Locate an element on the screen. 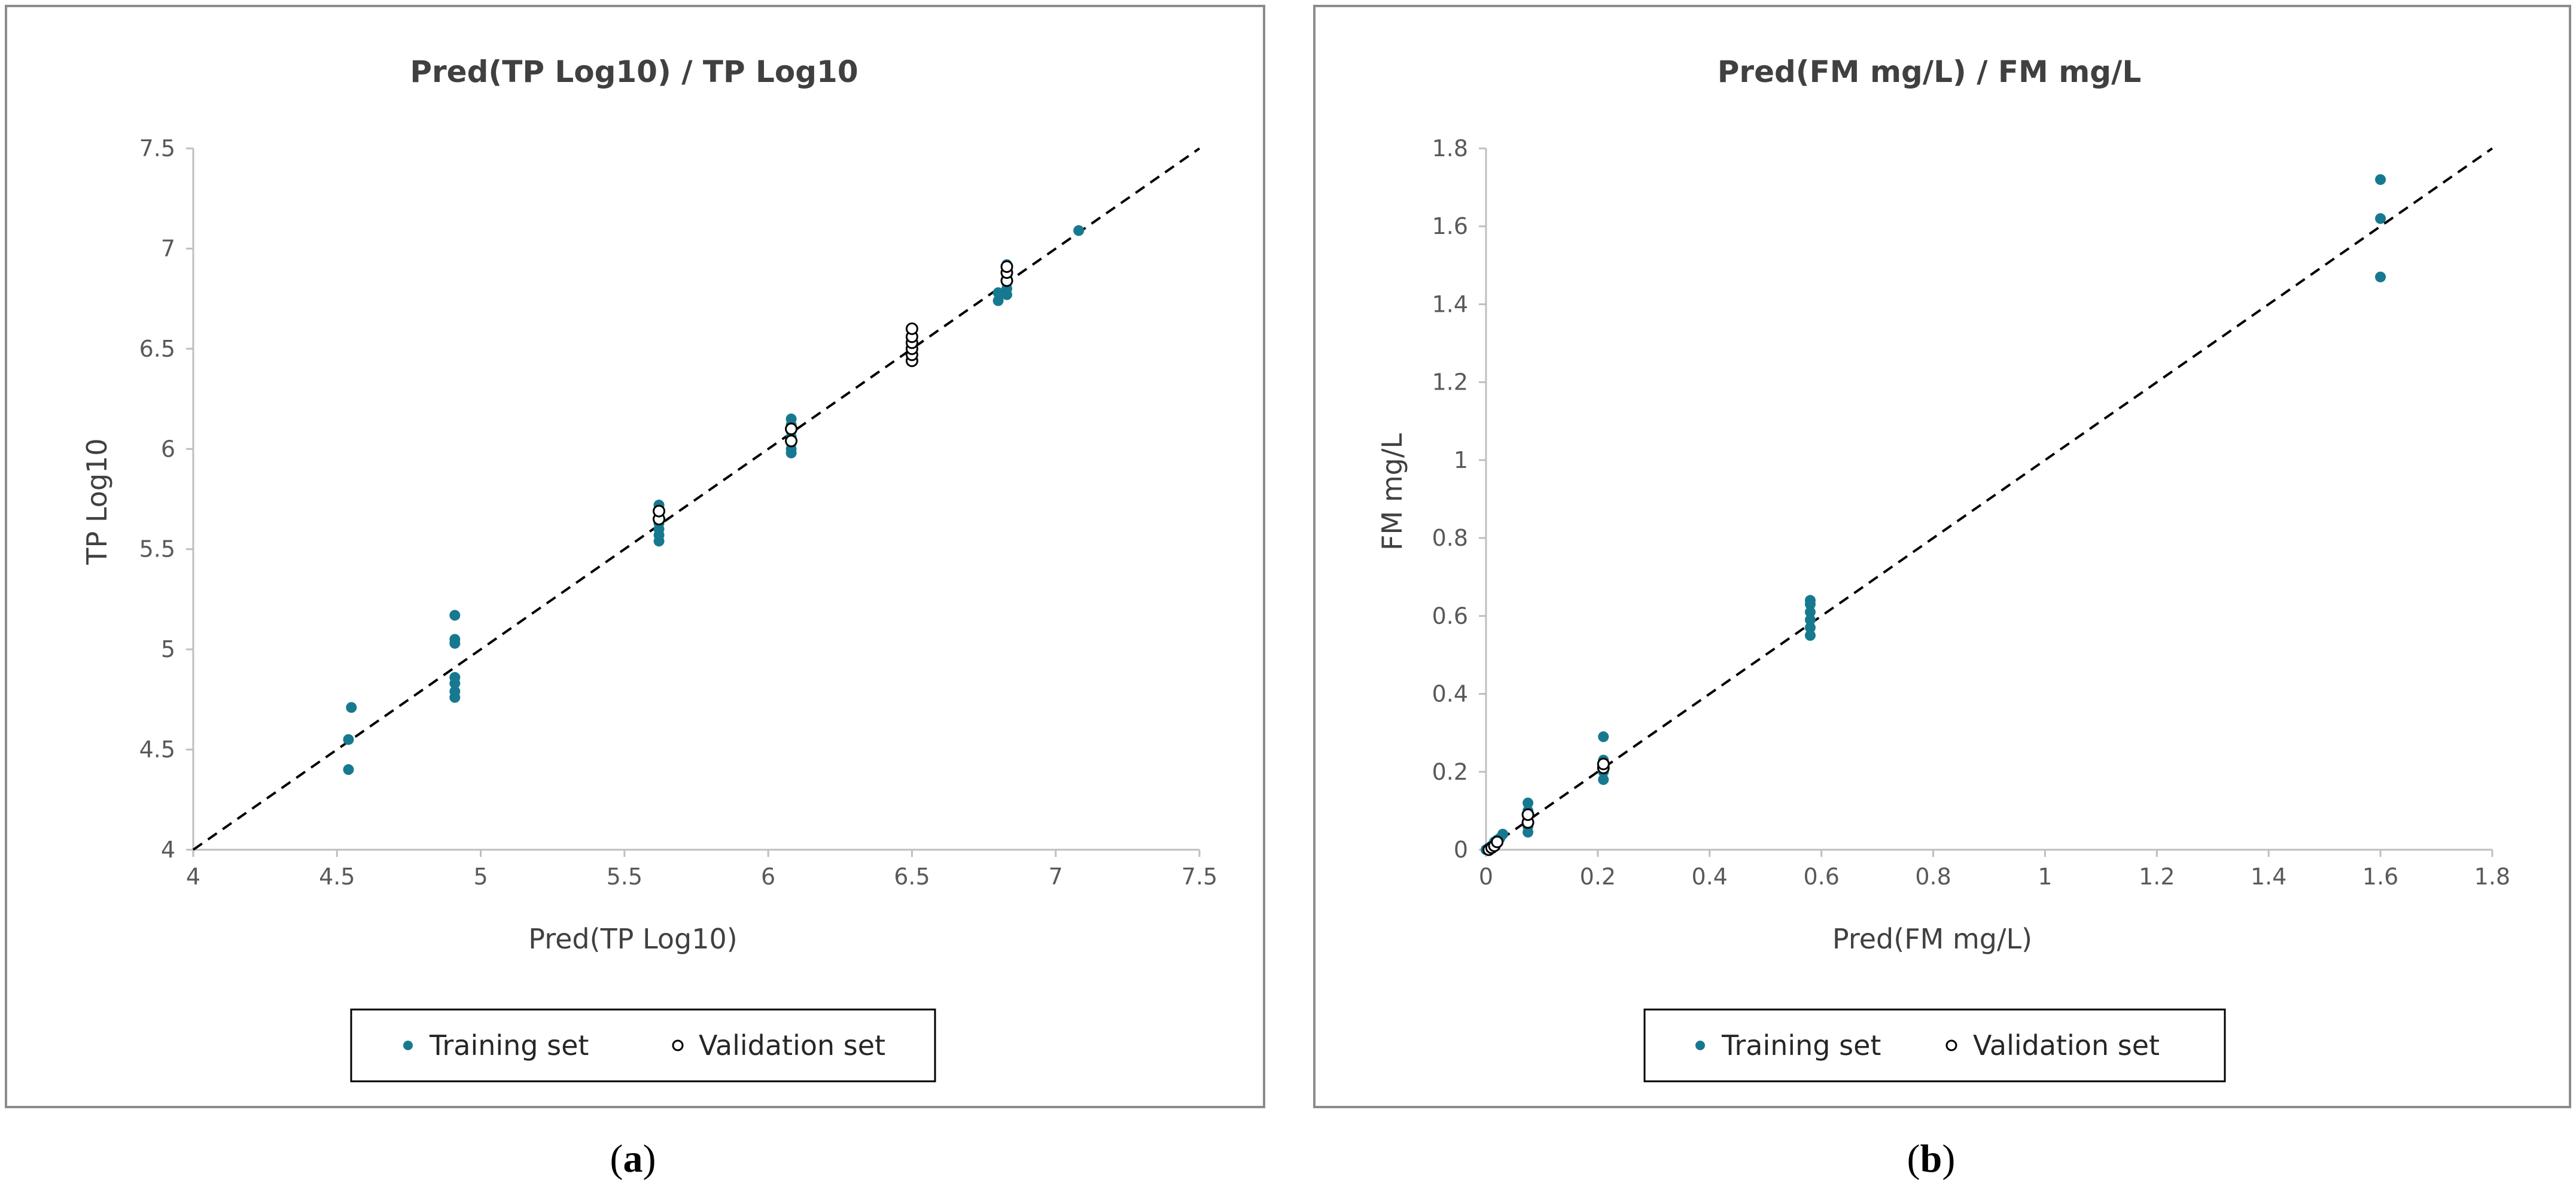 Image resolution: width=2576 pixels, height=1198 pixels. panel-a-y-tick-label: 6.5 is located at coordinates (157, 349).